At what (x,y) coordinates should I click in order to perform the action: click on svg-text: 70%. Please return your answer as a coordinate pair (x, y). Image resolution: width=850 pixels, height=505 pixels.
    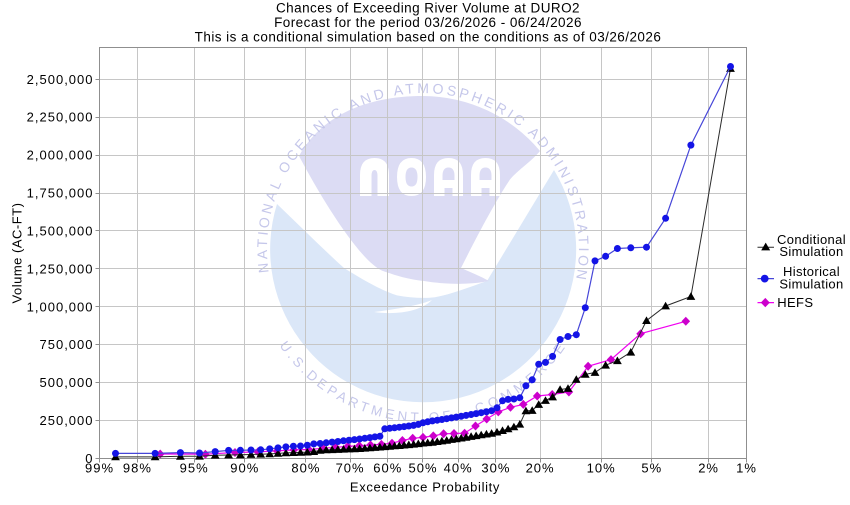
    Looking at the image, I should click on (350, 468).